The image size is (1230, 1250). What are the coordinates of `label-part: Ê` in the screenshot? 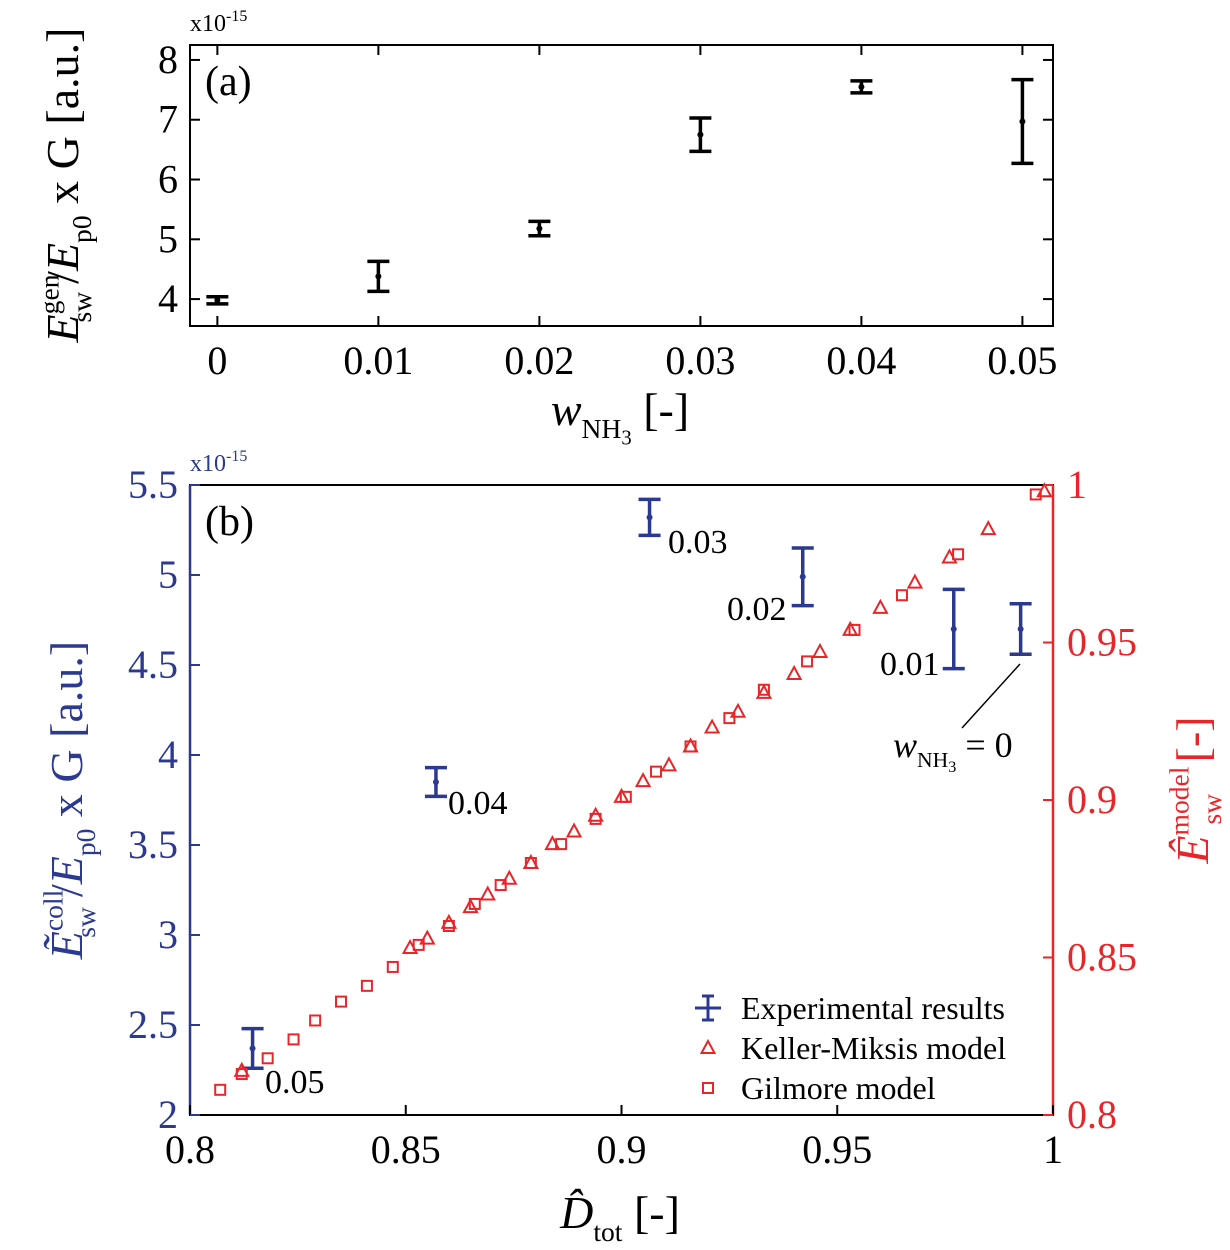 It's located at (1192, 850).